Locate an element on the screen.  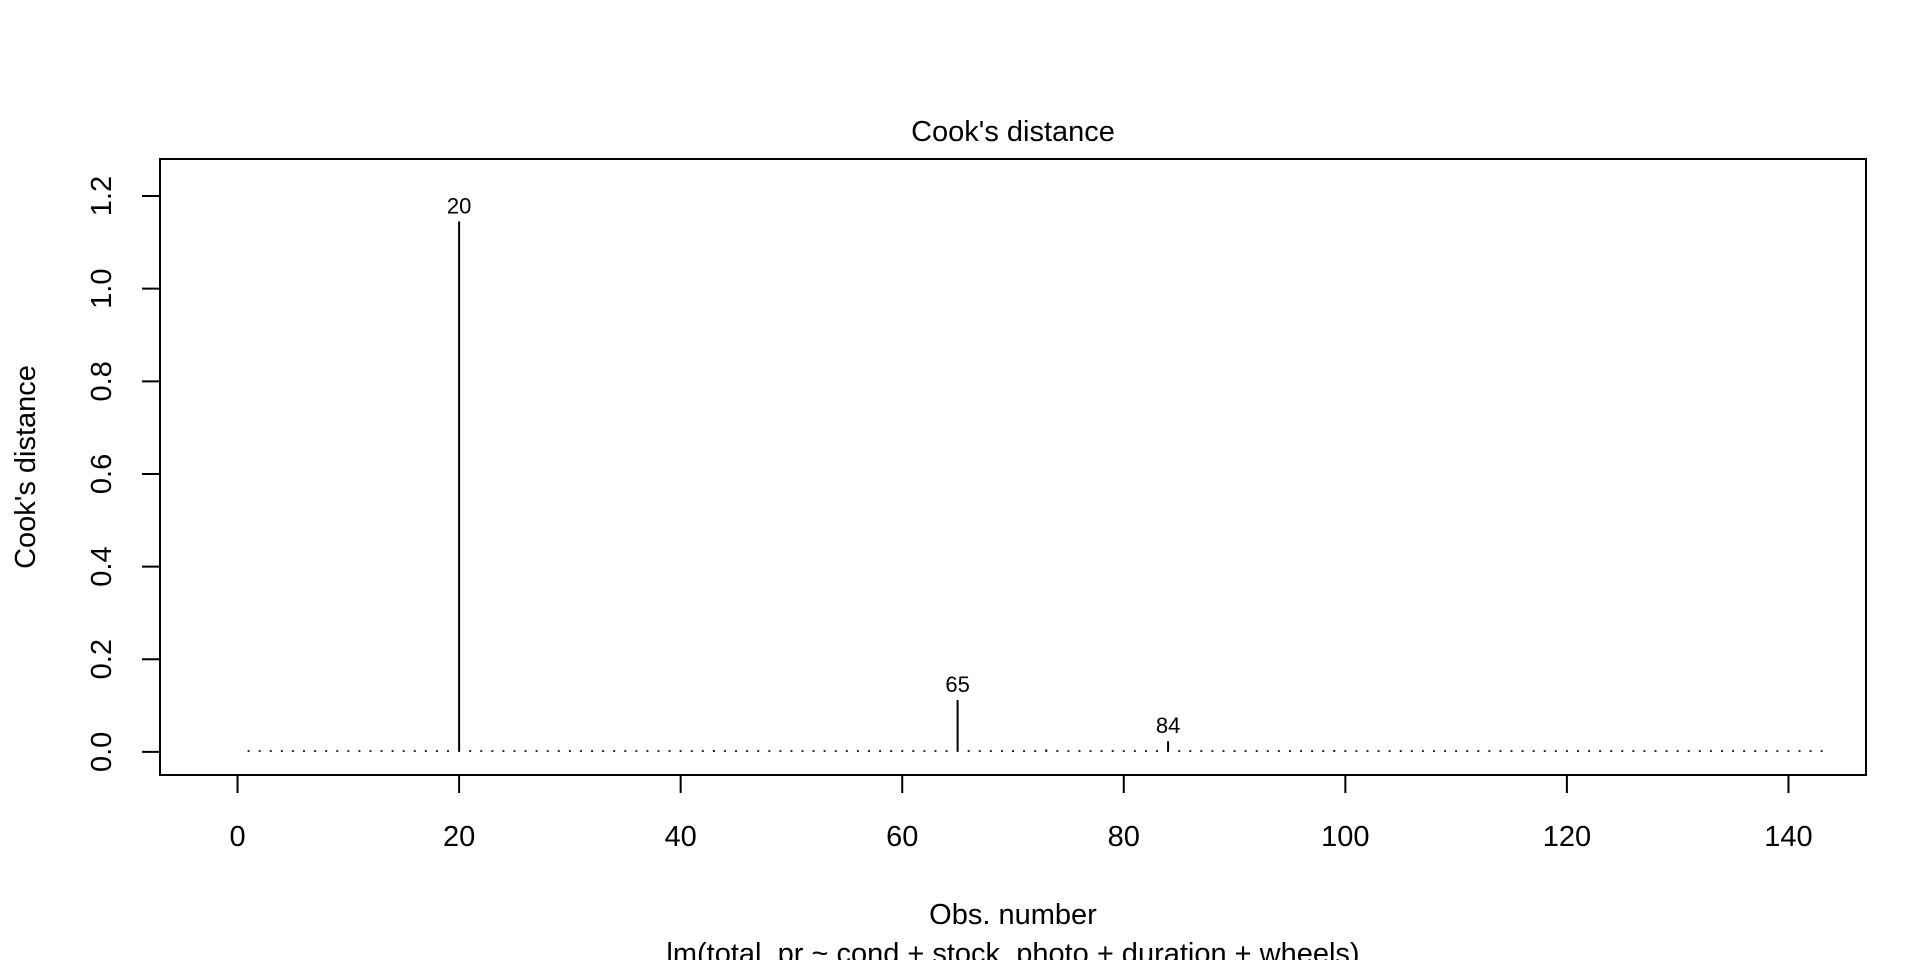
point-label-20: 20 is located at coordinates (459, 206).